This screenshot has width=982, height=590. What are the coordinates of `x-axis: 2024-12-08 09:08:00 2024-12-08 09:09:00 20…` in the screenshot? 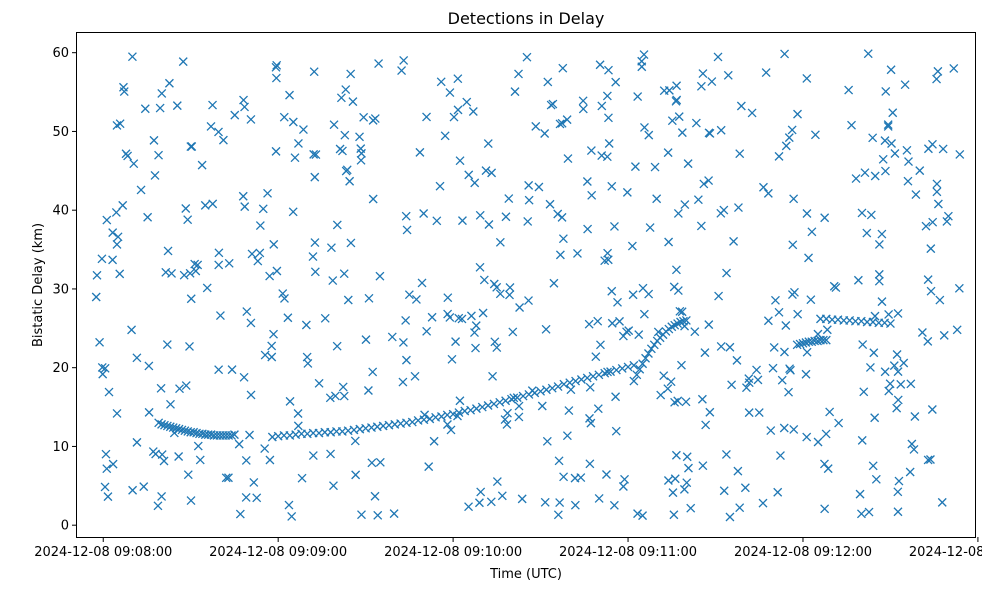 It's located at (508, 548).